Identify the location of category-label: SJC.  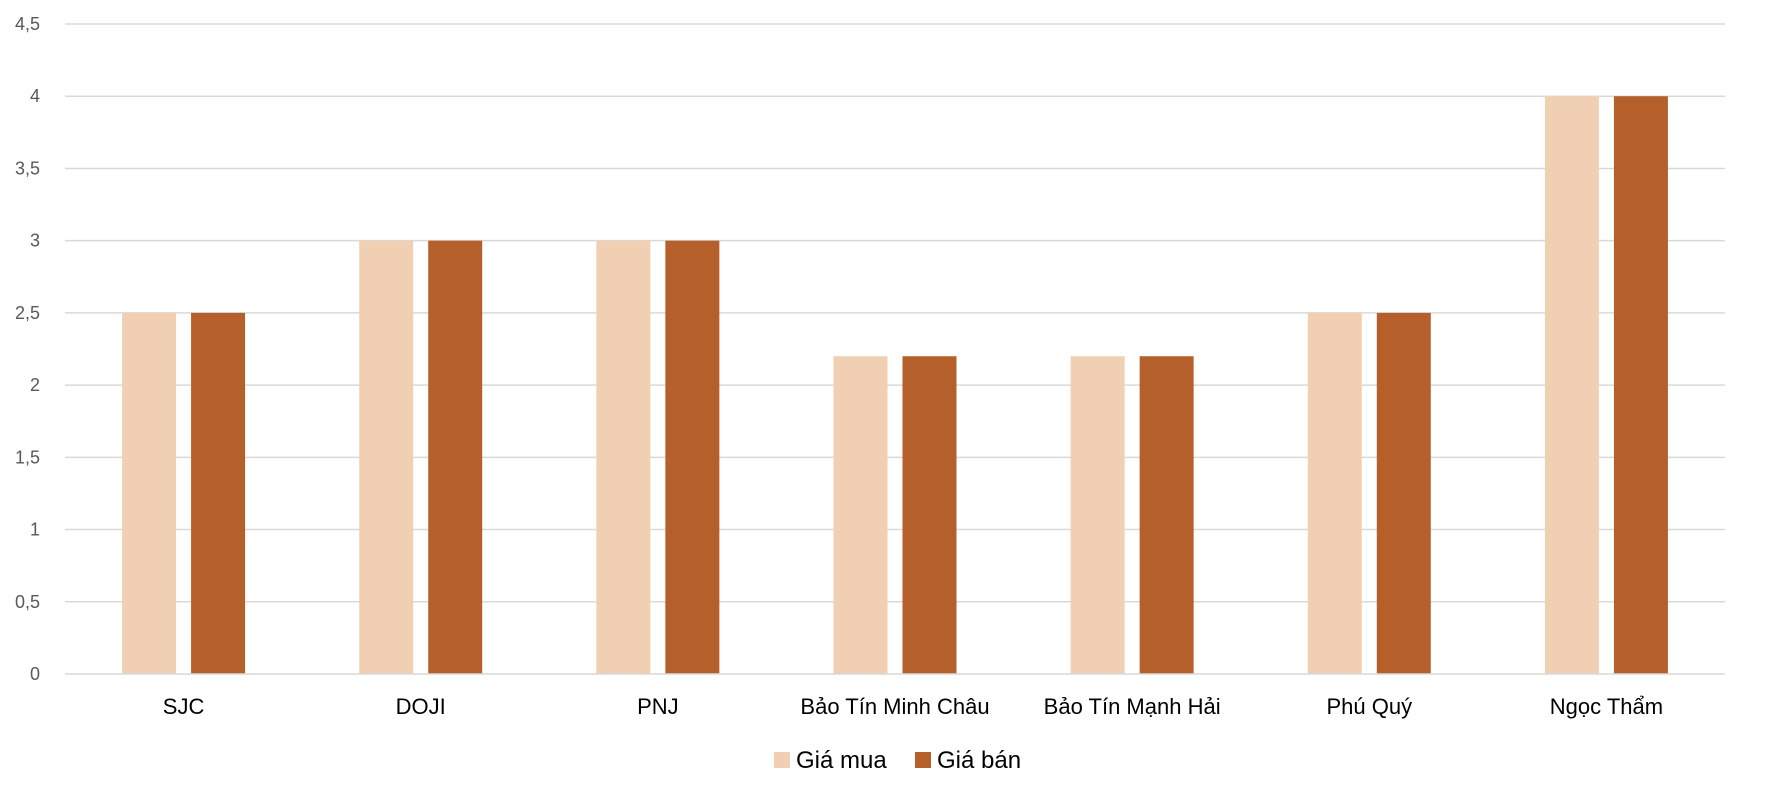
(184, 706).